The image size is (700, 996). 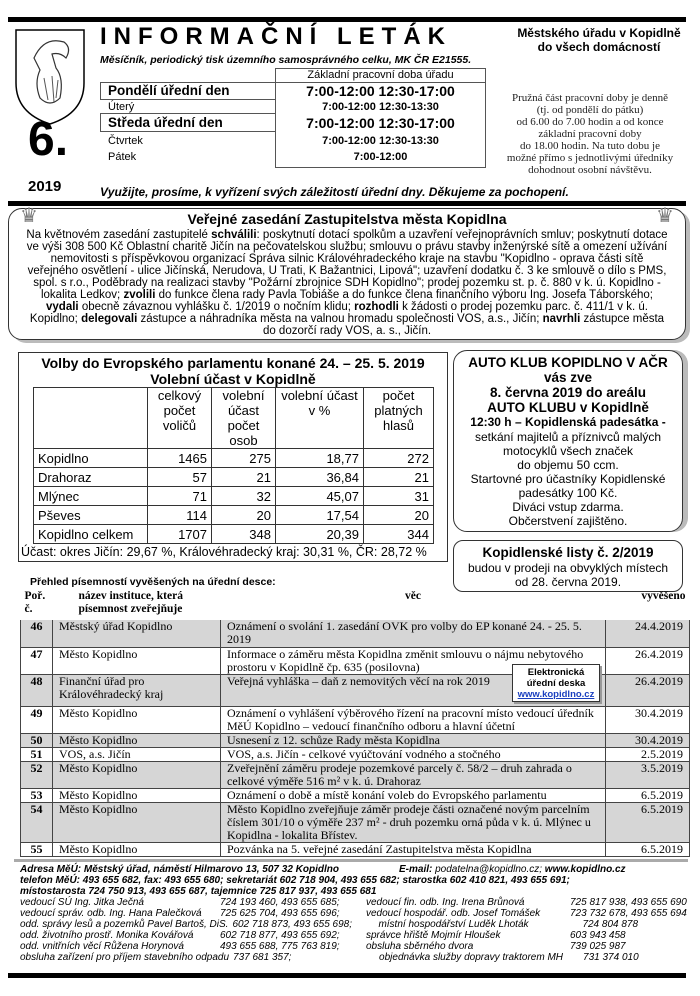 I want to click on contact-phone: 493 655 688, 775 763 819;, so click(x=280, y=946).